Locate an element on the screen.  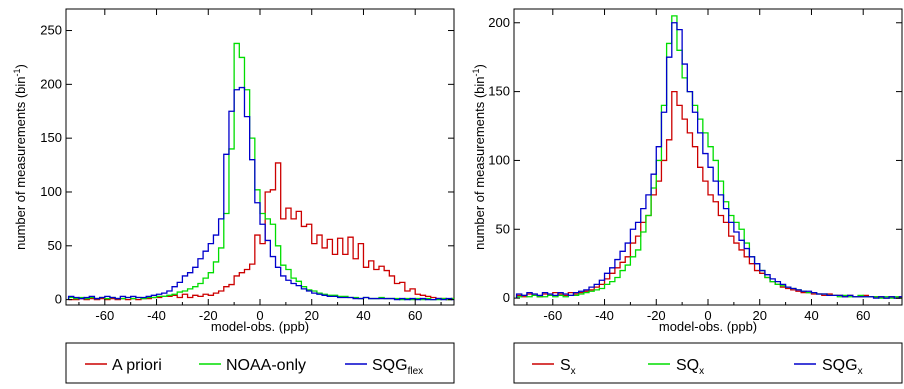
left-legend: A priori NOAA-only SQGflex is located at coordinates (260, 363).